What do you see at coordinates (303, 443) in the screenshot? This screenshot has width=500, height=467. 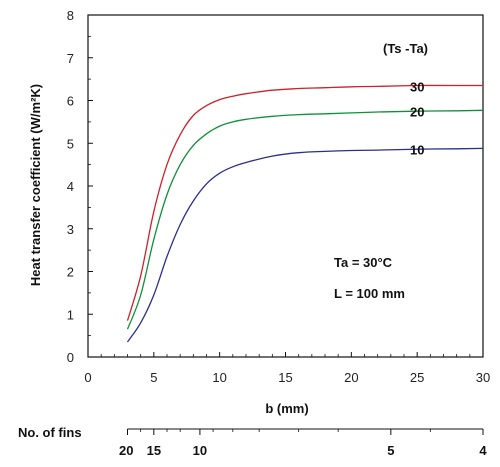 I see `secondary-axis: 20 15 10 5 4` at bounding box center [303, 443].